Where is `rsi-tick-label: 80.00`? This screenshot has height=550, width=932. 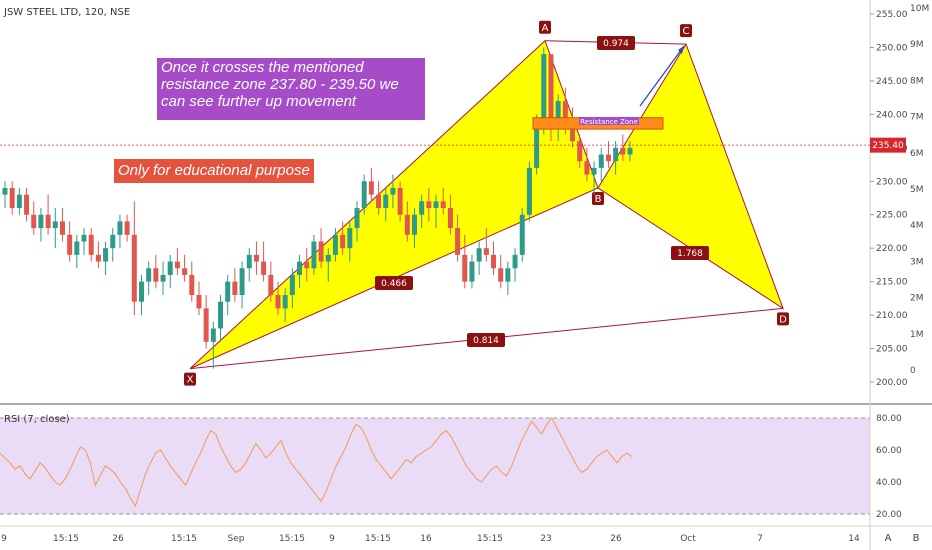 rsi-tick-label: 80.00 is located at coordinates (889, 419).